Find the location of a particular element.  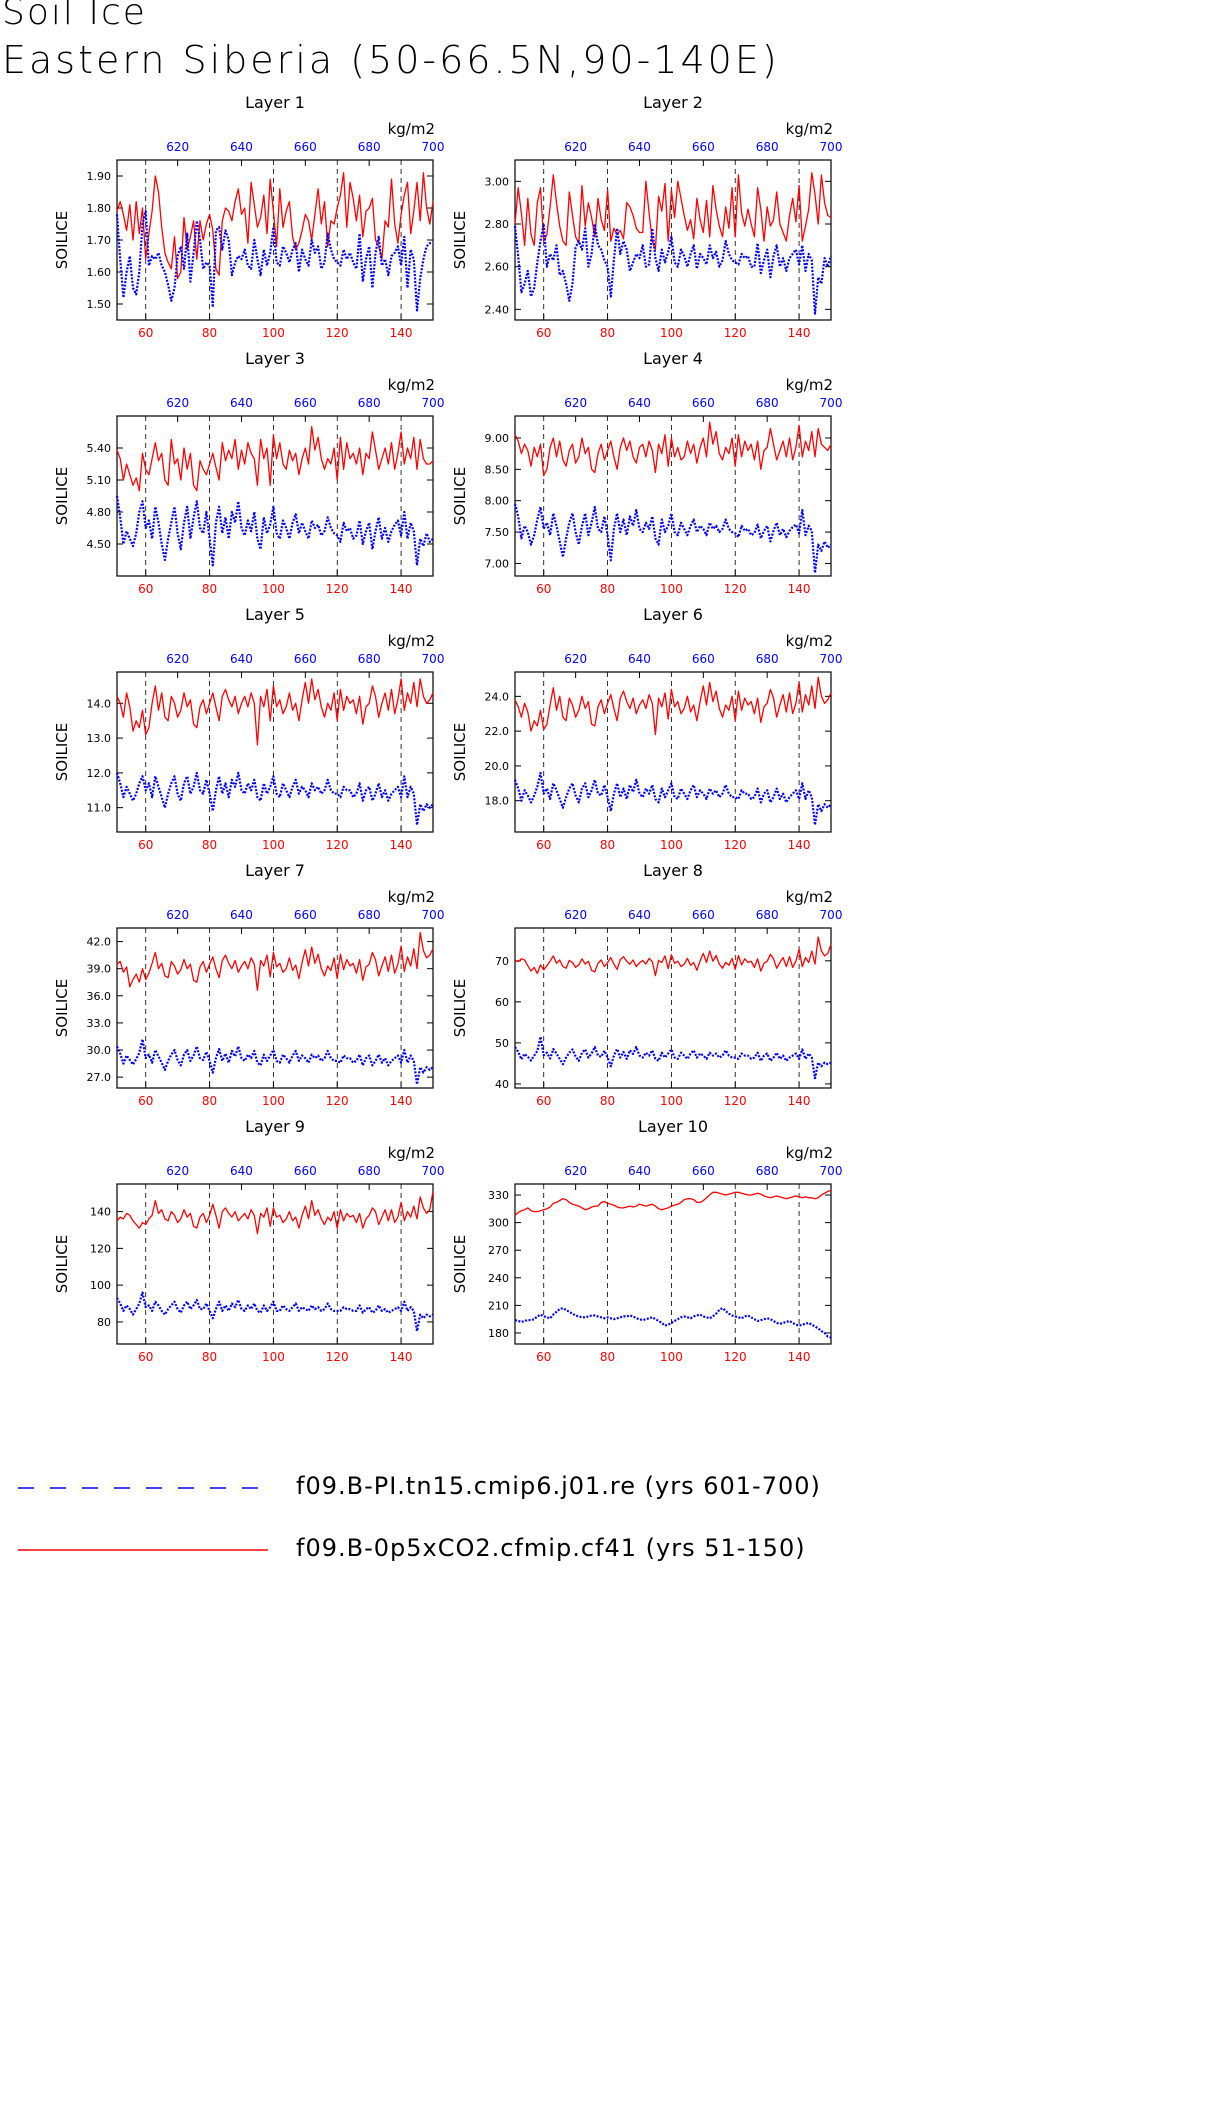

panel-6-title: Layer 6 is located at coordinates (673, 614).